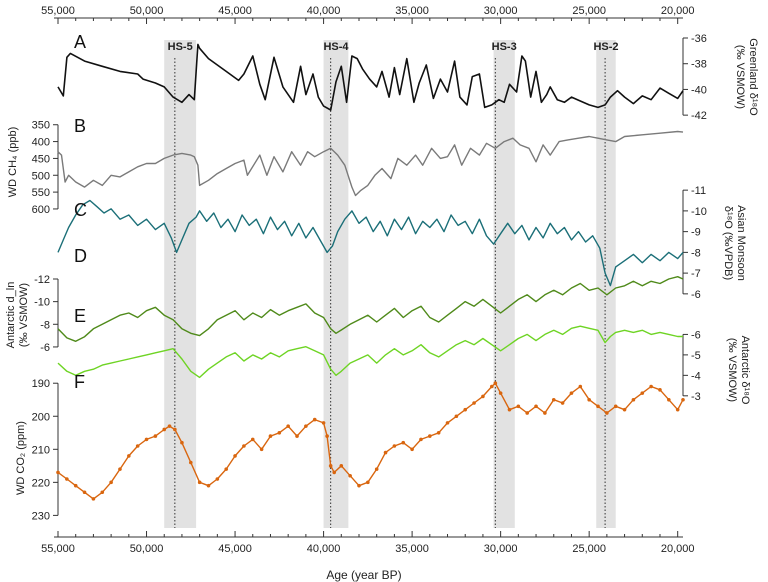 This screenshot has height=582, width=768. What do you see at coordinates (699, 39) in the screenshot?
I see `y-tick-label: -36` at bounding box center [699, 39].